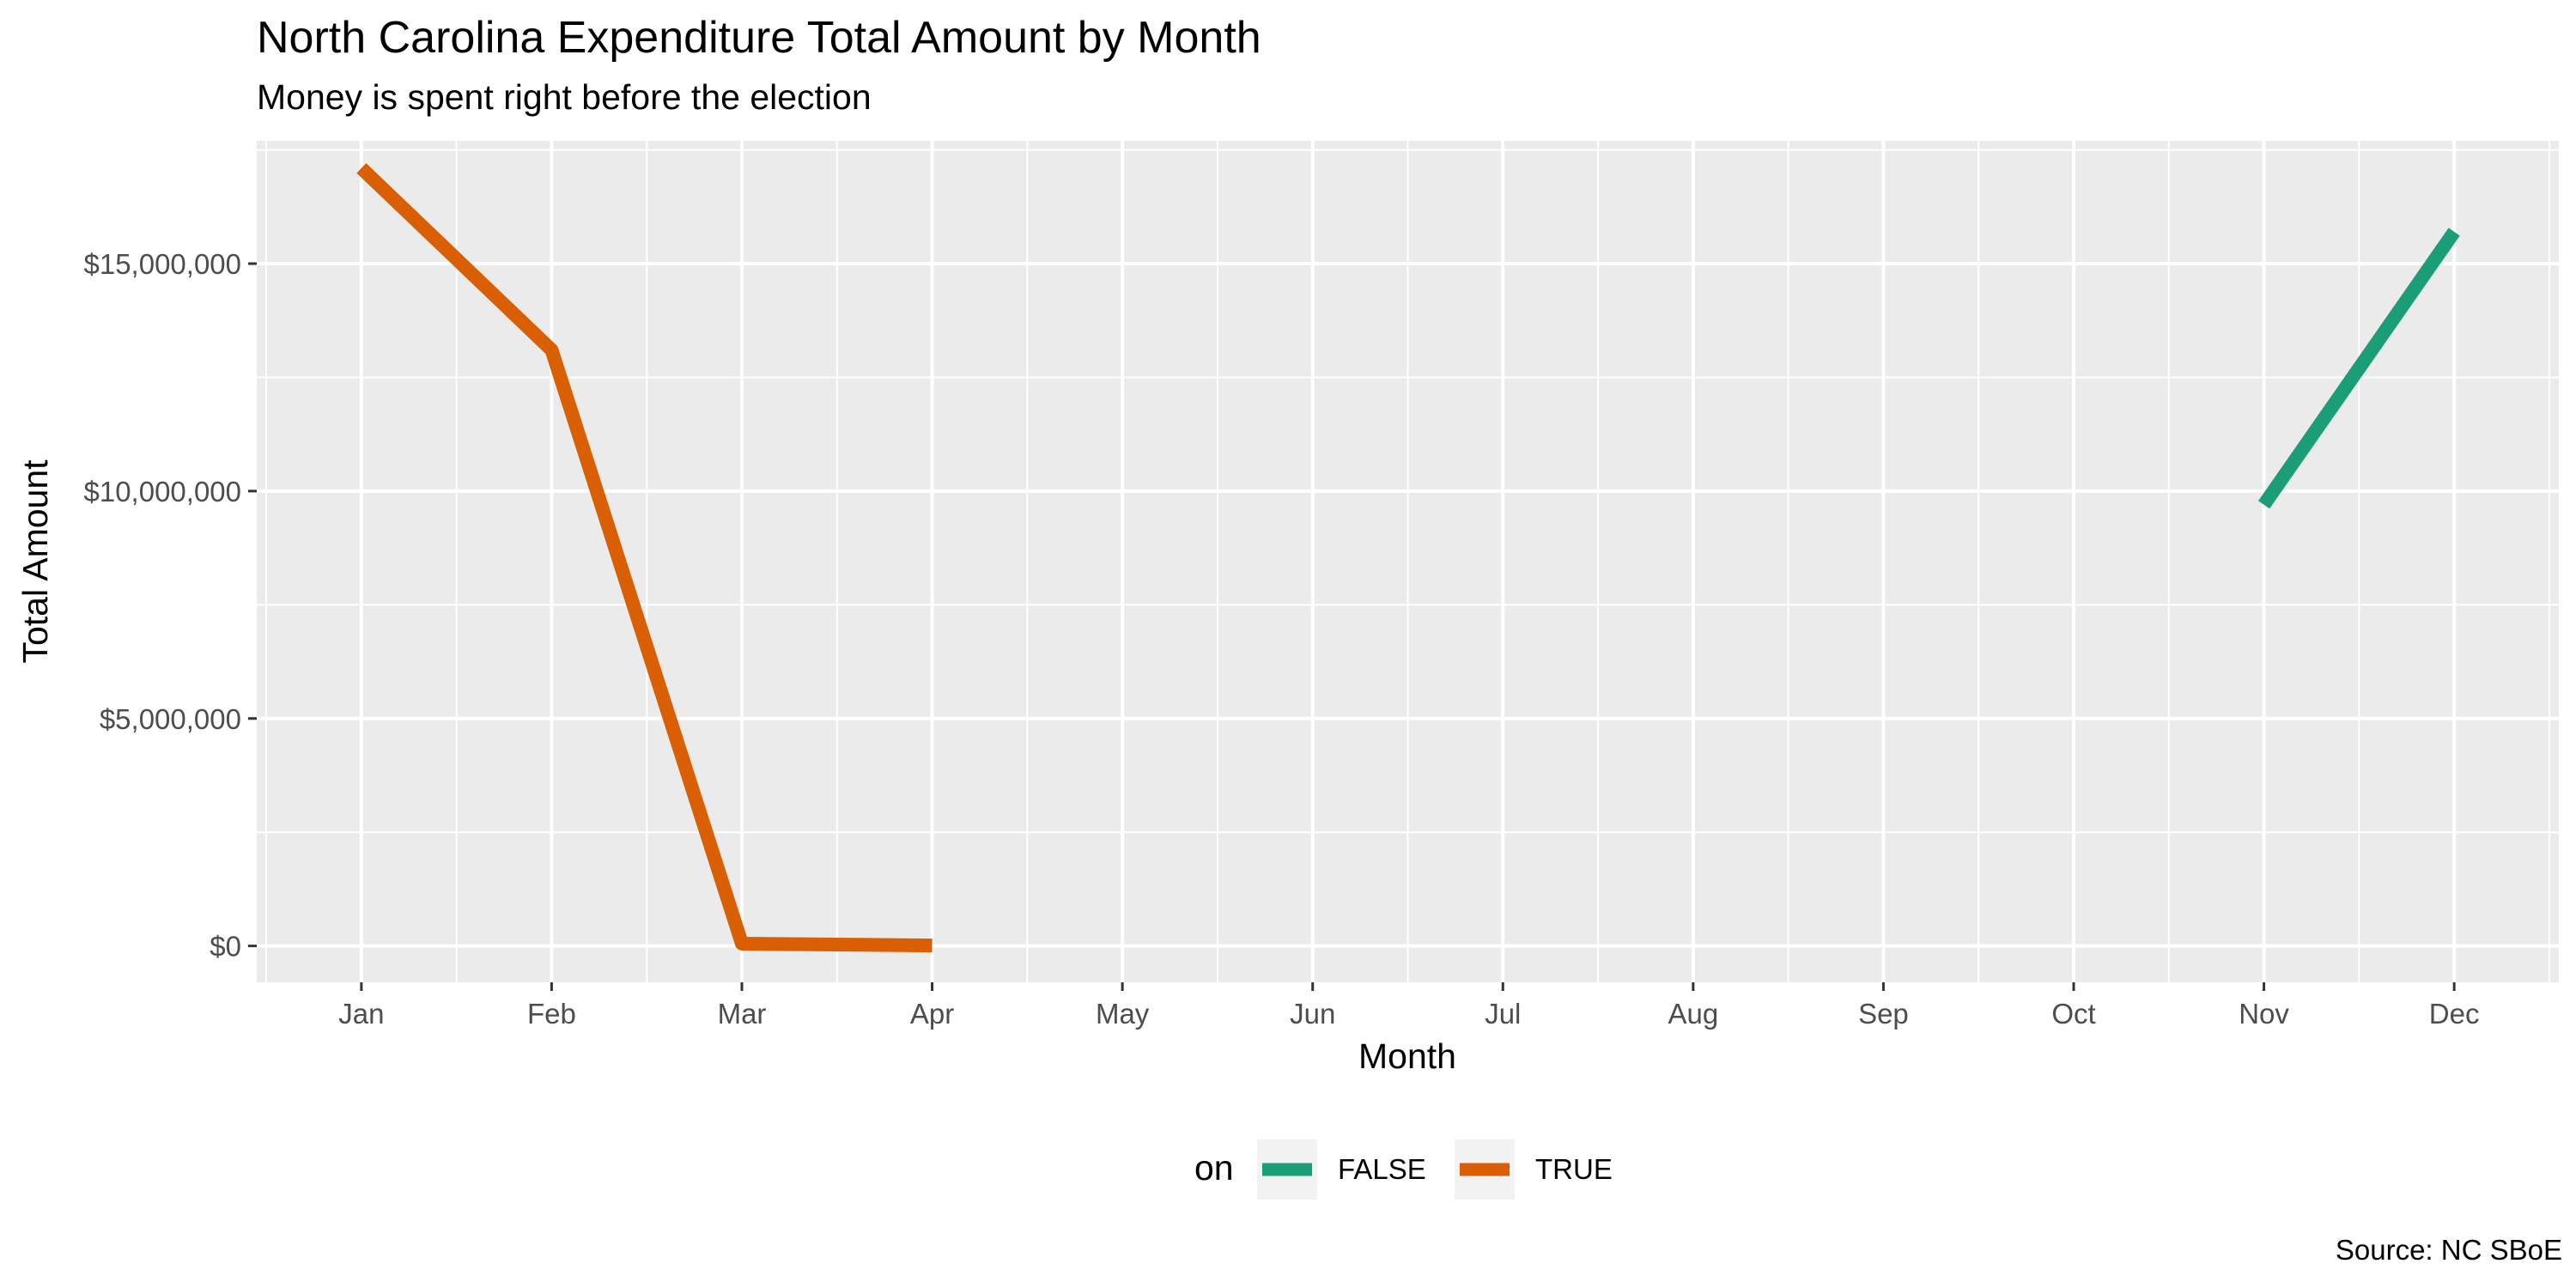 The width and height of the screenshot is (2576, 1288). What do you see at coordinates (1123, 1014) in the screenshot?
I see `x-tick-label: May` at bounding box center [1123, 1014].